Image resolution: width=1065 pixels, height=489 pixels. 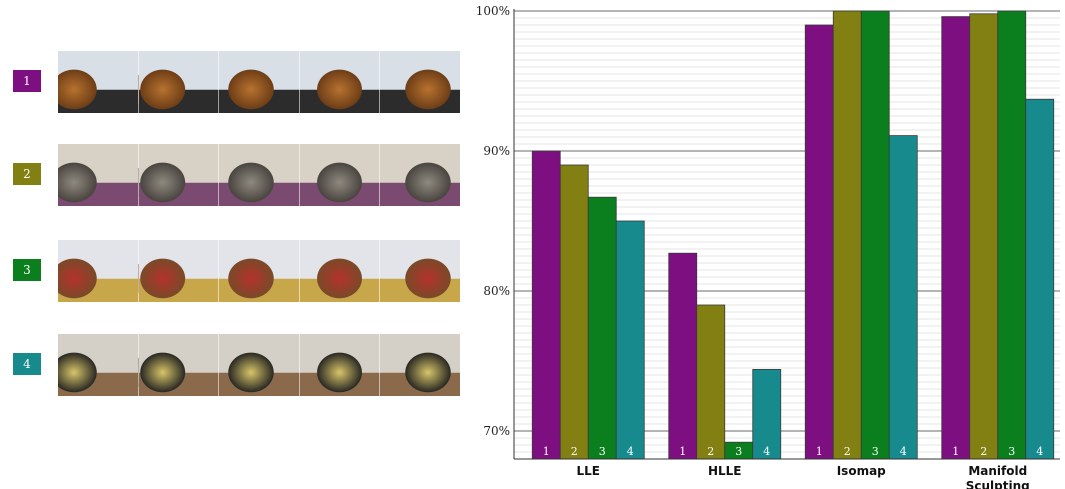 What do you see at coordinates (496, 291) in the screenshot?
I see `y-tick-label: 80%` at bounding box center [496, 291].